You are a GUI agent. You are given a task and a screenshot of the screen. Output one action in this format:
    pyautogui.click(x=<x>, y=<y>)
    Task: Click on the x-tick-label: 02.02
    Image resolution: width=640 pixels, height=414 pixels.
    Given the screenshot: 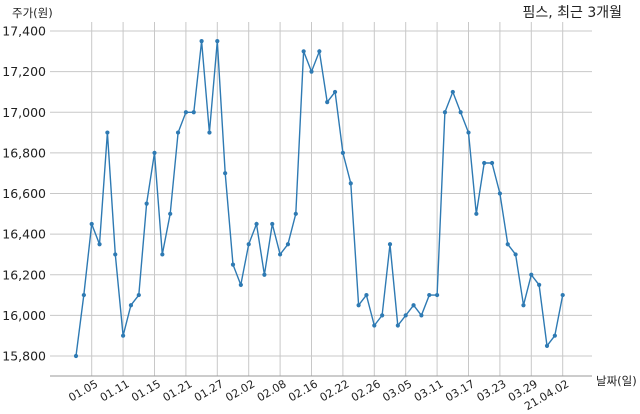 What is the action you would take?
    pyautogui.click(x=240, y=390)
    